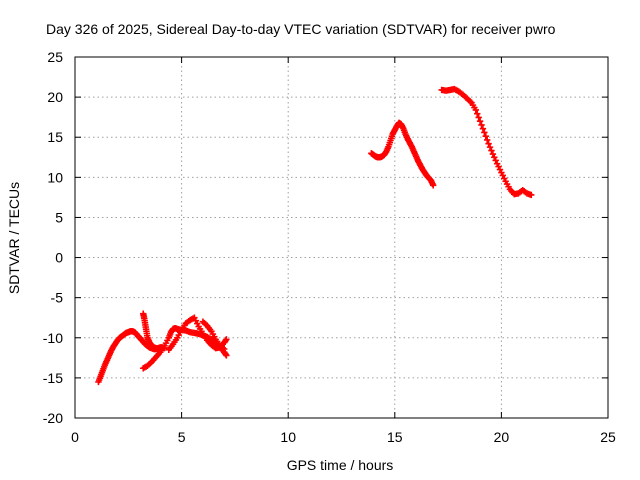  Describe the element at coordinates (395, 437) in the screenshot. I see `x-tick-label: 15` at that location.